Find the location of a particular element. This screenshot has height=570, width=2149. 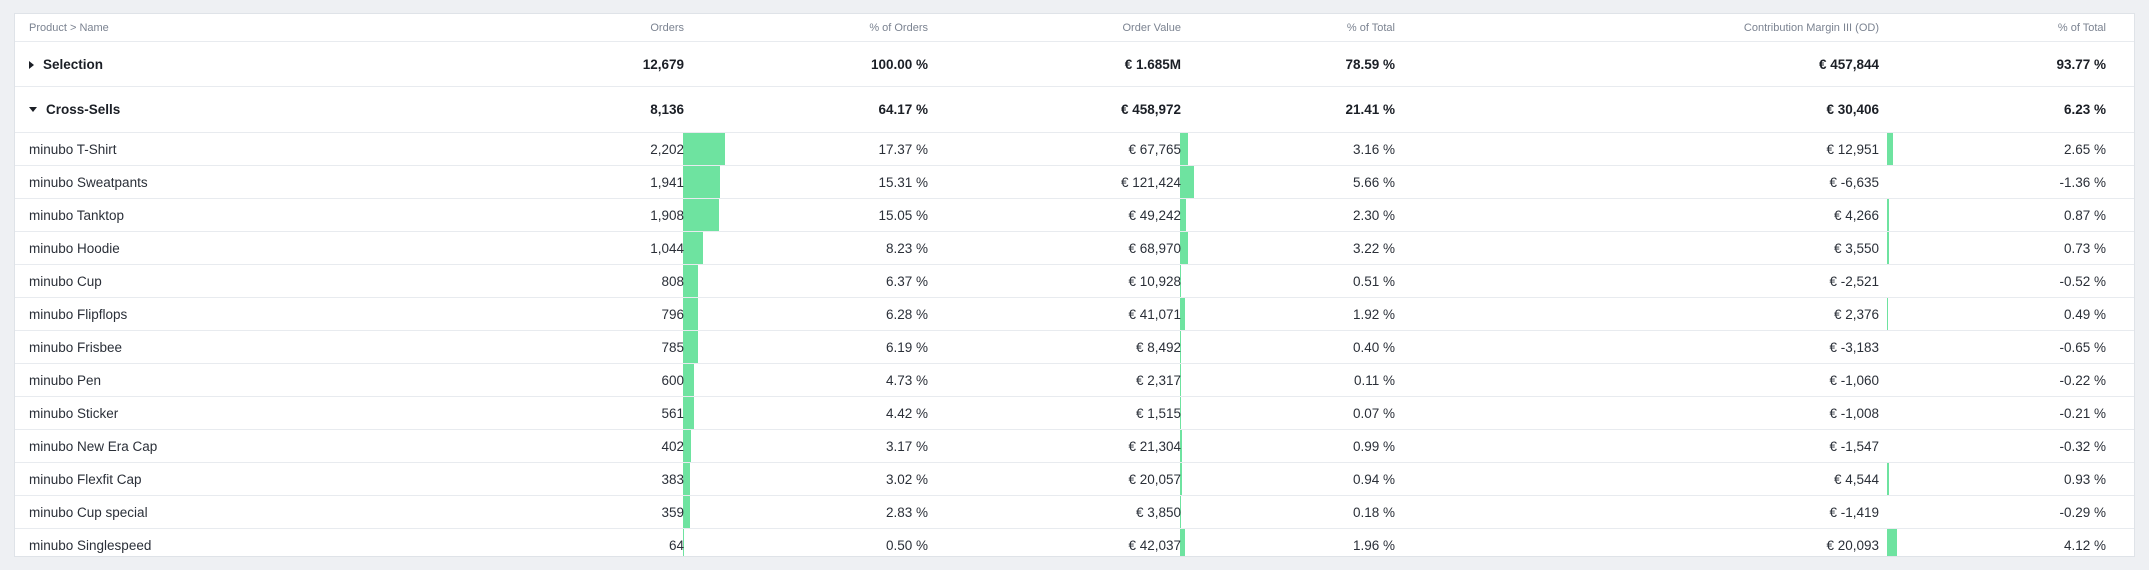

contribution-margin-cell: € -1,008 is located at coordinates (1854, 413).